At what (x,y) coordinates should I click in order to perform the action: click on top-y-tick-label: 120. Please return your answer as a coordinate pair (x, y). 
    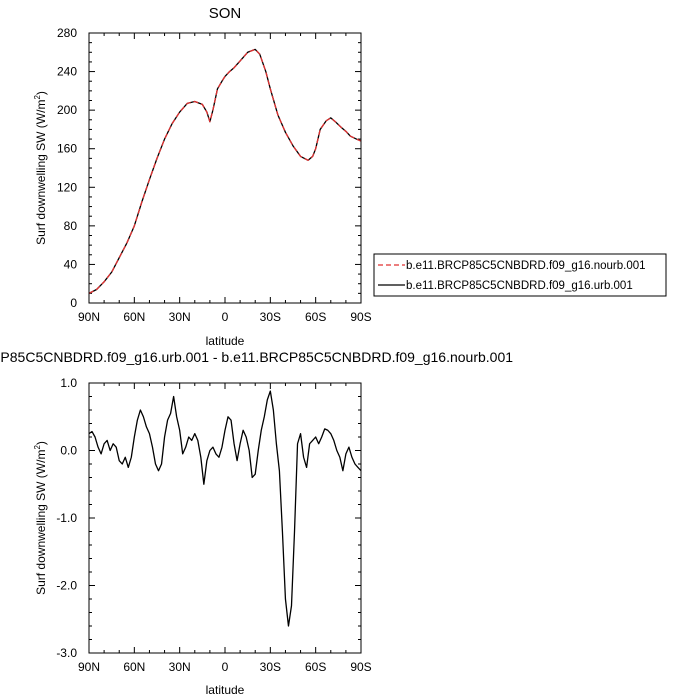
    Looking at the image, I should click on (67, 187).